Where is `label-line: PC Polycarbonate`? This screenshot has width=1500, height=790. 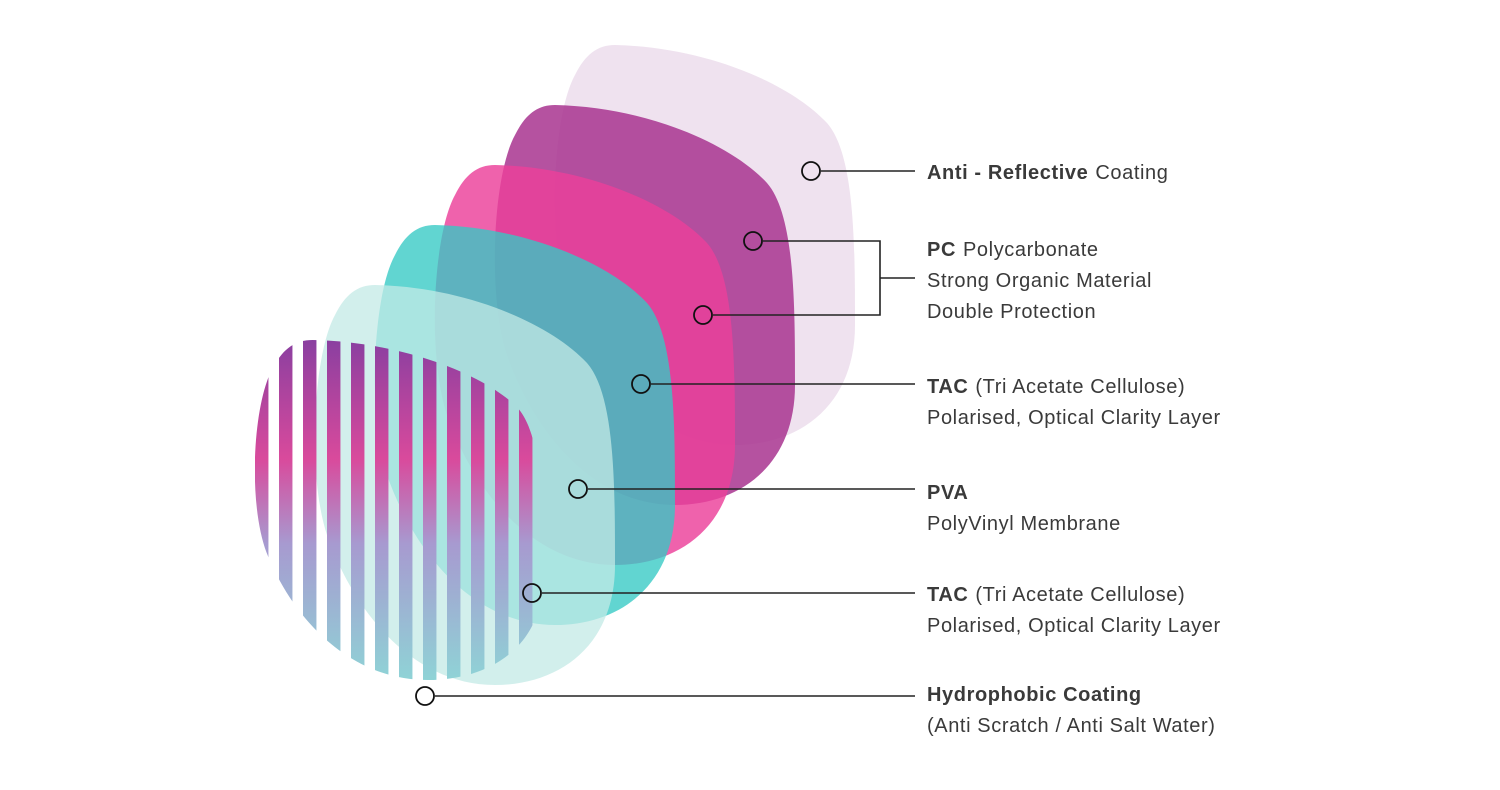
label-line: PC Polycarbonate is located at coordinates (1013, 250).